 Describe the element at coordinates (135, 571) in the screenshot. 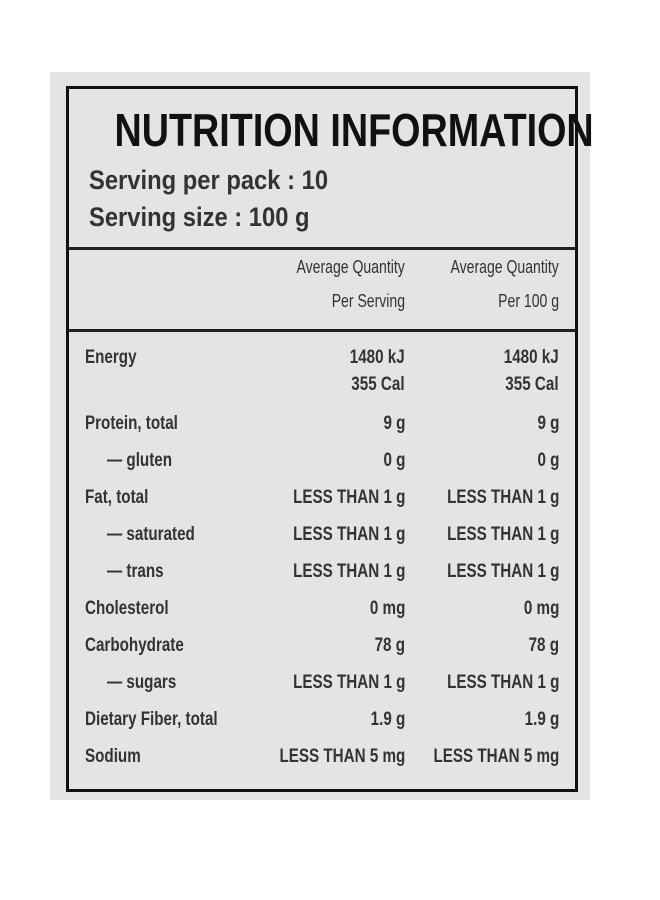

I see `row-label: — trans` at that location.